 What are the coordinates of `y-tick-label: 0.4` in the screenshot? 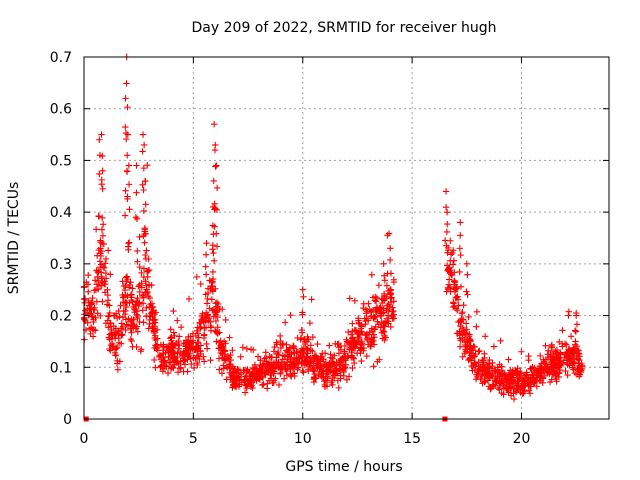 It's located at (61, 213).